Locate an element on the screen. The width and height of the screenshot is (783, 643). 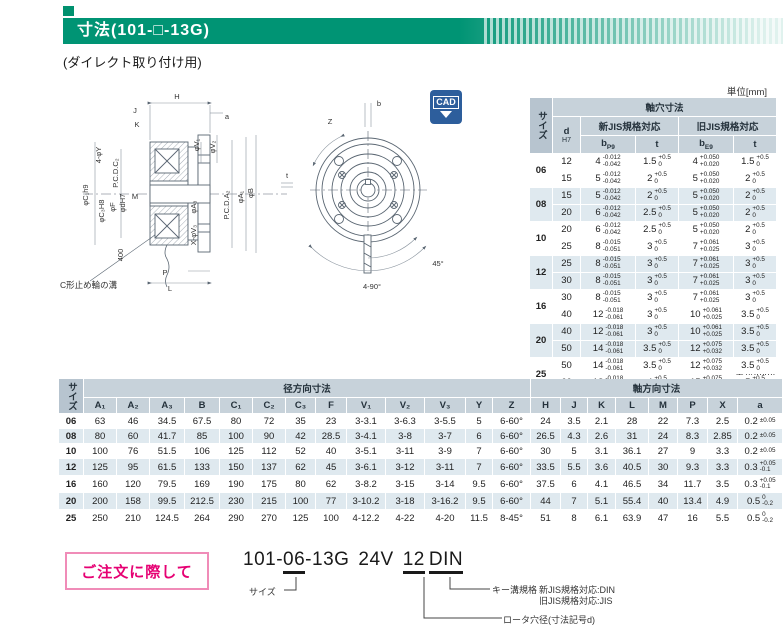
tolerance-cell: 4 +0.050 +0.020 is located at coordinates (706, 161).